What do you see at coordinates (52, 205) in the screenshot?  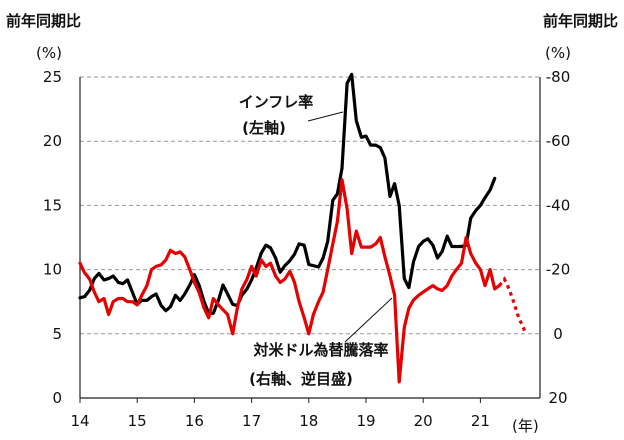 I see `left-tick-label: 15` at bounding box center [52, 205].